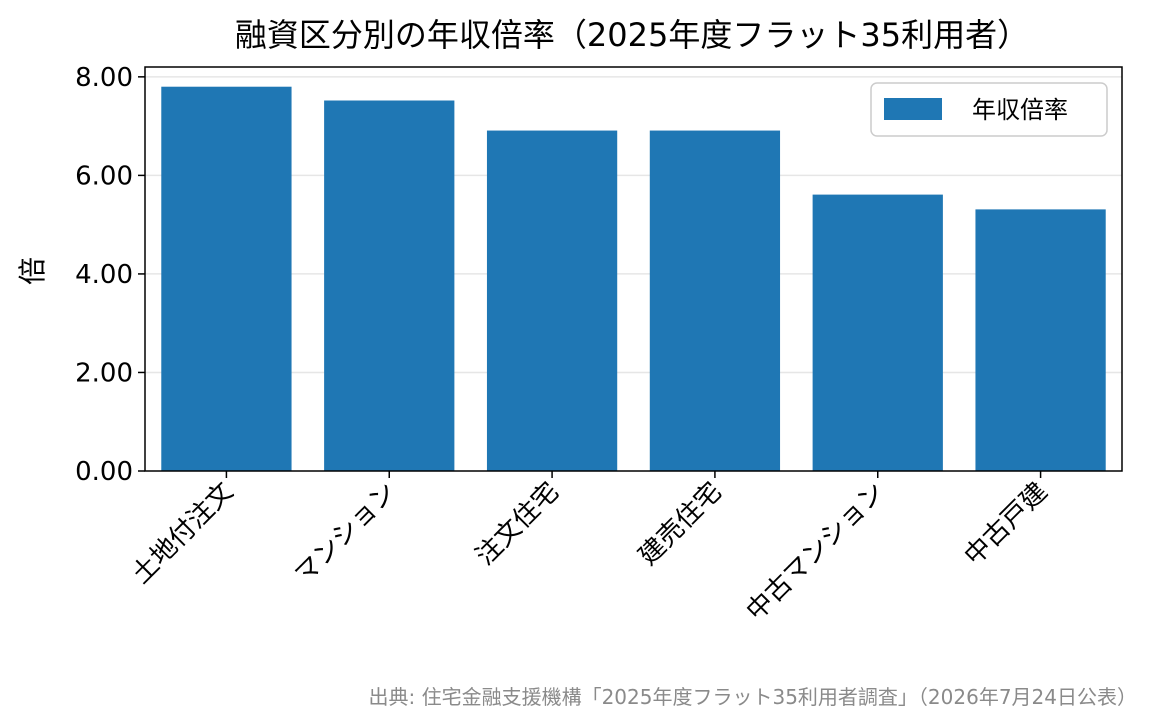 This screenshot has height=725, width=1165. I want to click on x-tick-label: 建売住宅, so click(680, 524).